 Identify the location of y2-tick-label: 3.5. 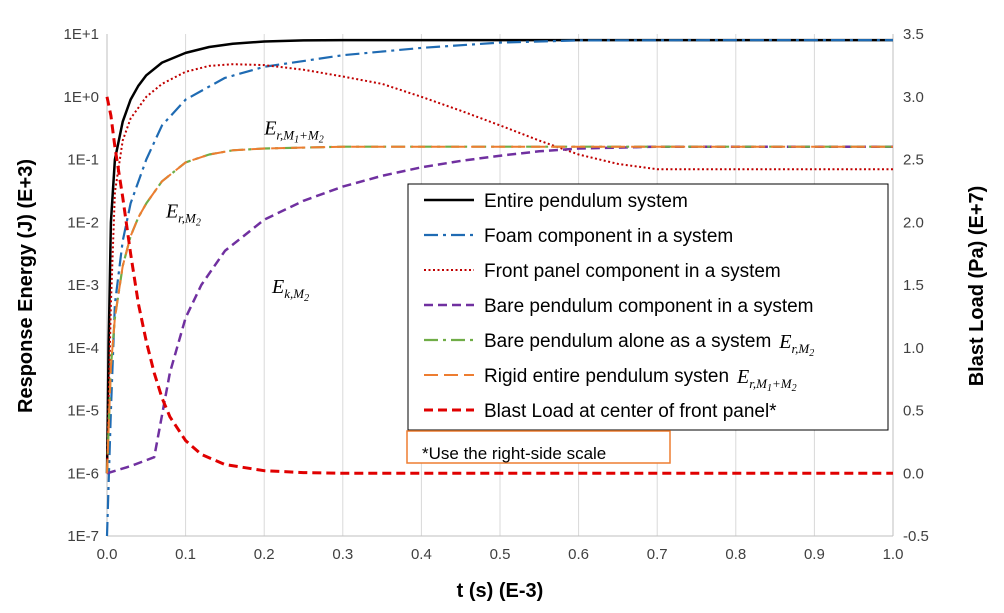
(913, 34).